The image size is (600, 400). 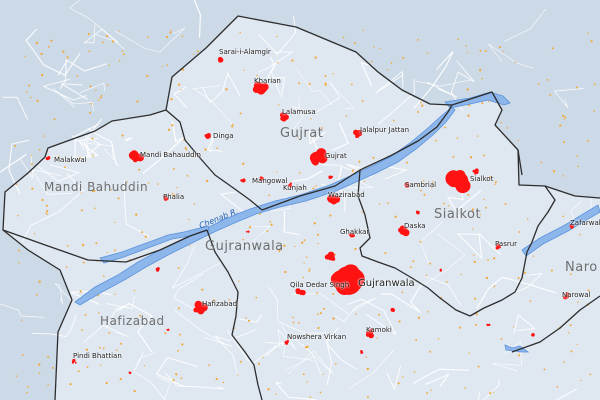 I want to click on river-southeast, so click(x=560, y=230).